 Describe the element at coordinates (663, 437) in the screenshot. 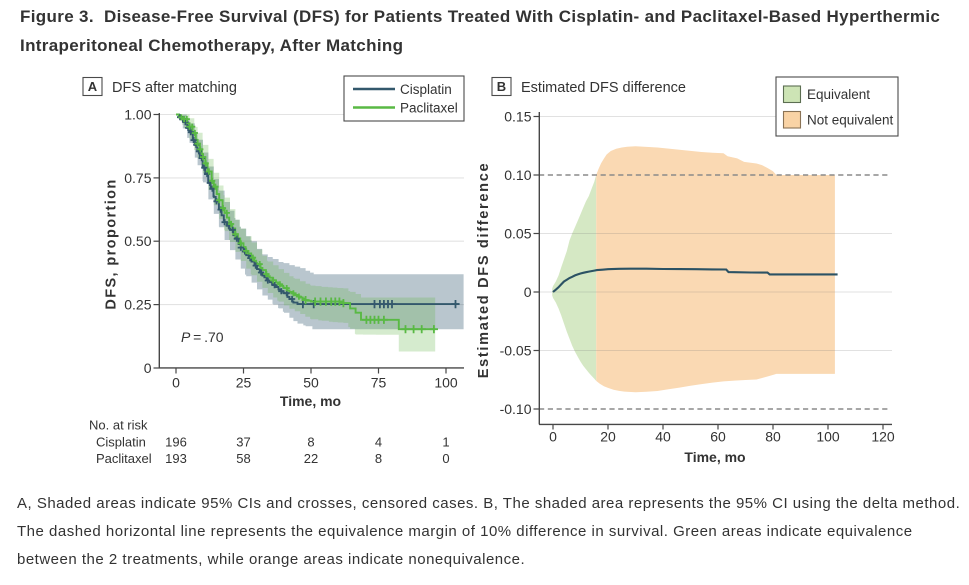

I see `svg-text: 40` at that location.